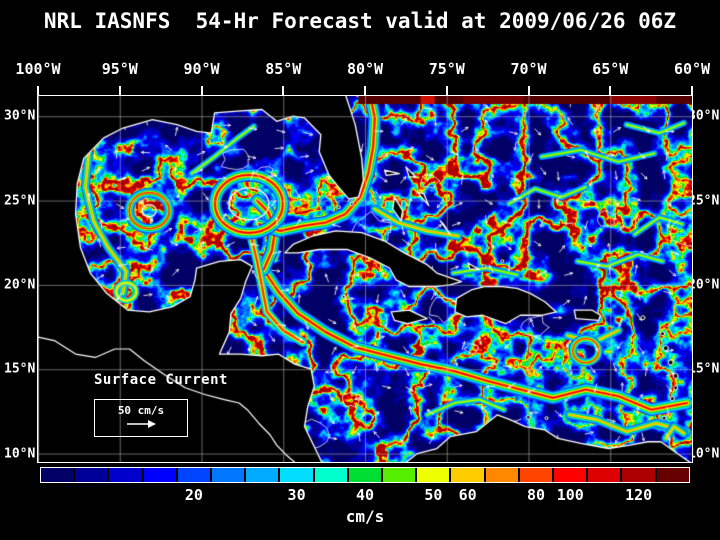 This screenshot has width=720, height=540. I want to click on colorbar-tick-label: 80, so click(536, 495).